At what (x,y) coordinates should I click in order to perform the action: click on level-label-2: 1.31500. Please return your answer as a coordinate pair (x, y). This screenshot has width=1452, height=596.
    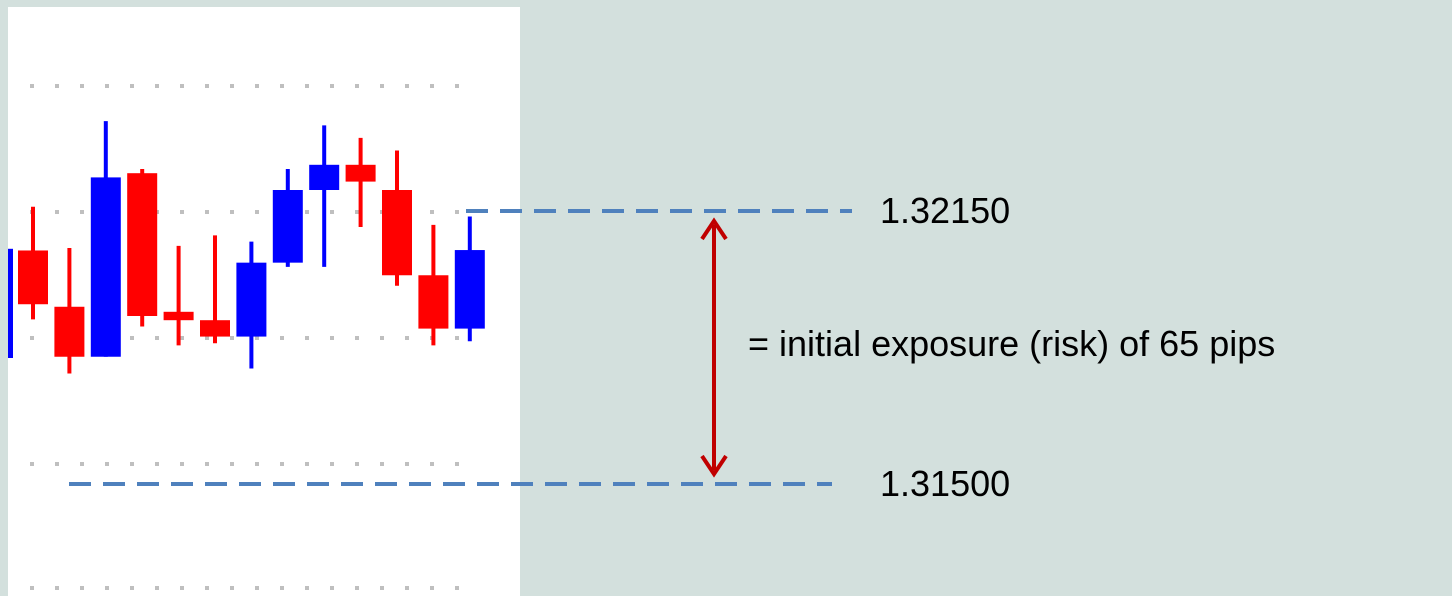
    Looking at the image, I should click on (945, 483).